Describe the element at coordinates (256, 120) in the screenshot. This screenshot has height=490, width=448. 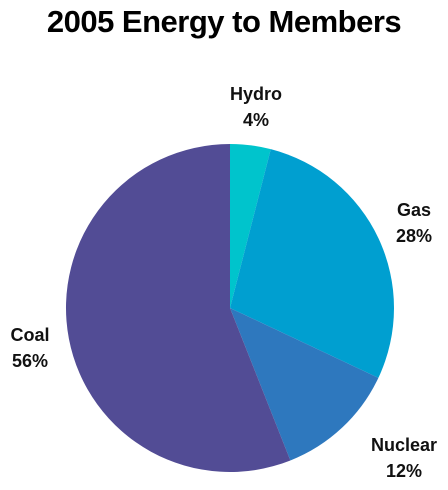
I see `slice-value-hydro: 4%` at that location.